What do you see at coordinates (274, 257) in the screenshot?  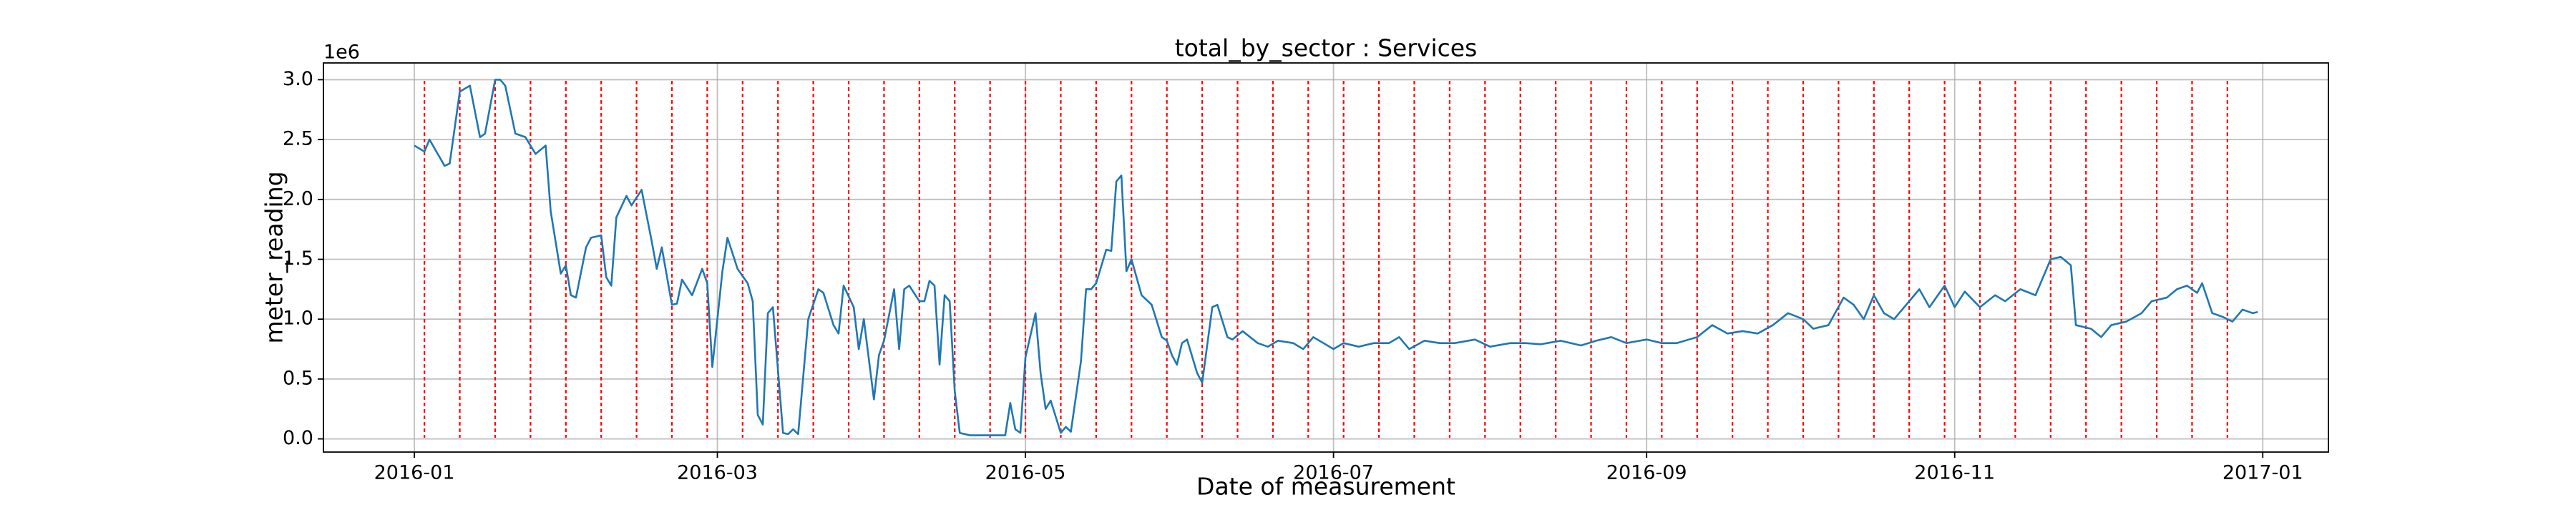 I see `y-axis-label: meter_reading` at bounding box center [274, 257].